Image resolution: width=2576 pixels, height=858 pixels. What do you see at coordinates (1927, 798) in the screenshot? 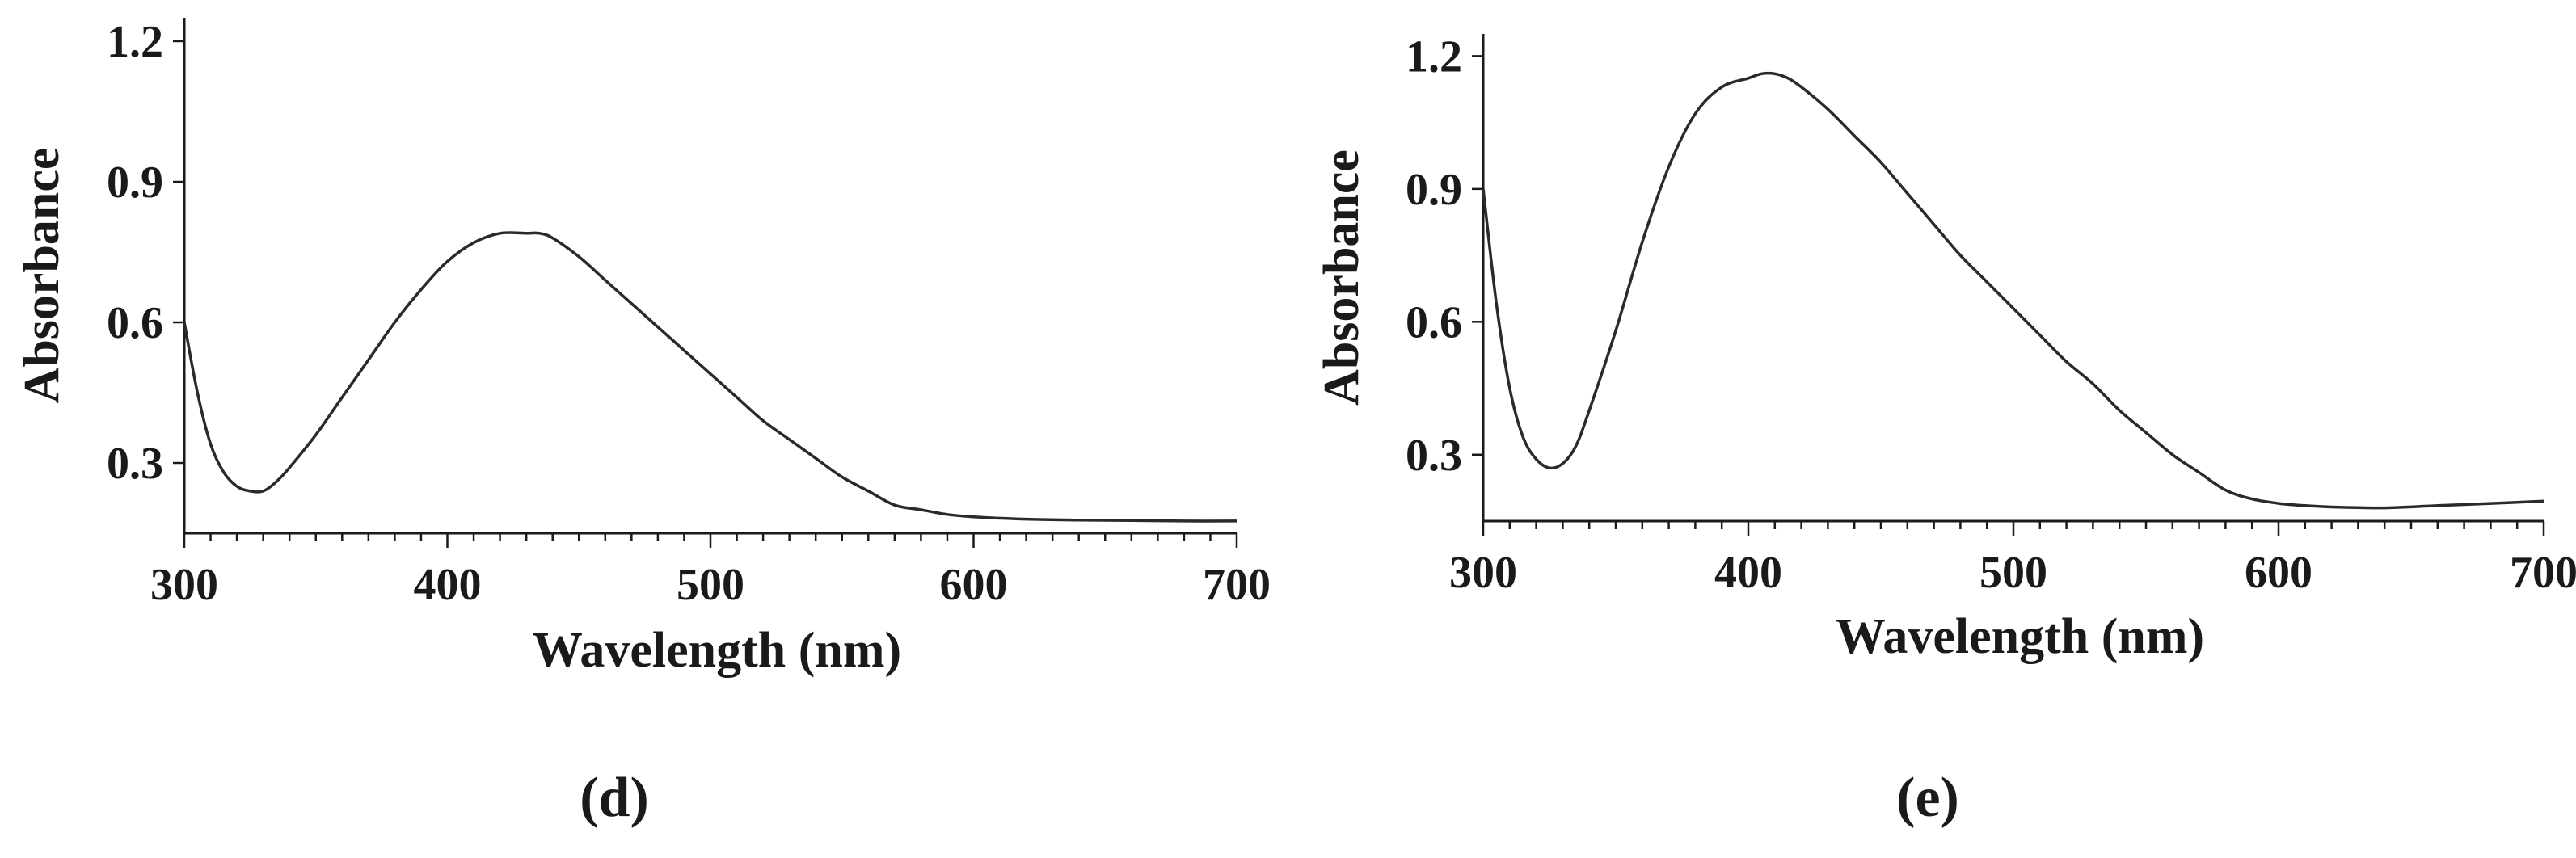
I see `panel-label: (e)` at bounding box center [1927, 798].